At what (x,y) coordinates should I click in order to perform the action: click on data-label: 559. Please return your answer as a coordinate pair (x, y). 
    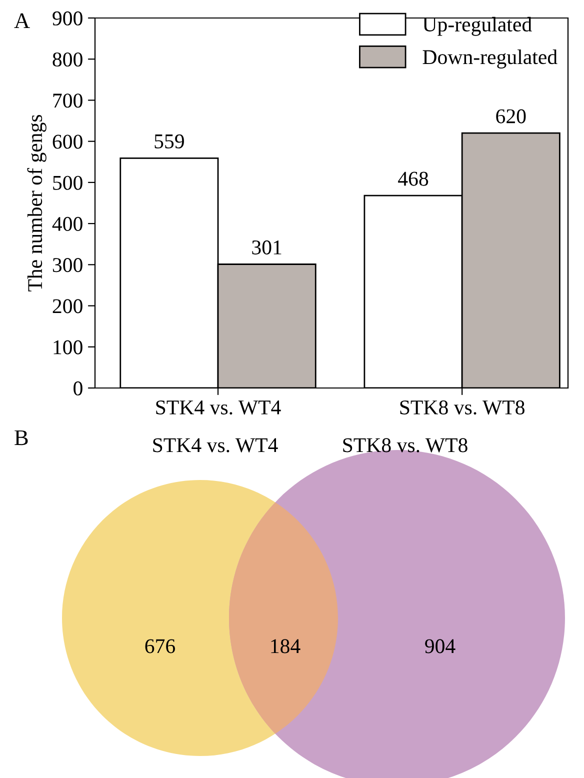
    Looking at the image, I should click on (169, 141).